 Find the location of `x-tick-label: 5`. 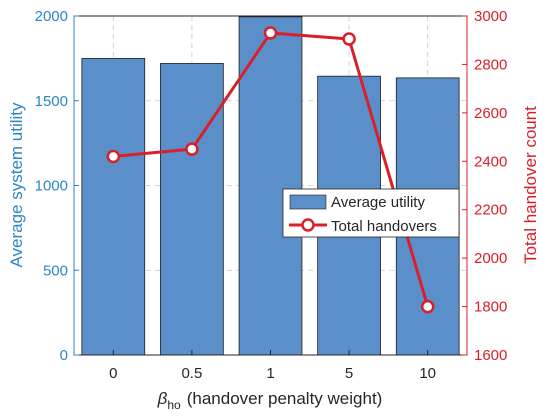

x-tick-label: 5 is located at coordinates (349, 373).